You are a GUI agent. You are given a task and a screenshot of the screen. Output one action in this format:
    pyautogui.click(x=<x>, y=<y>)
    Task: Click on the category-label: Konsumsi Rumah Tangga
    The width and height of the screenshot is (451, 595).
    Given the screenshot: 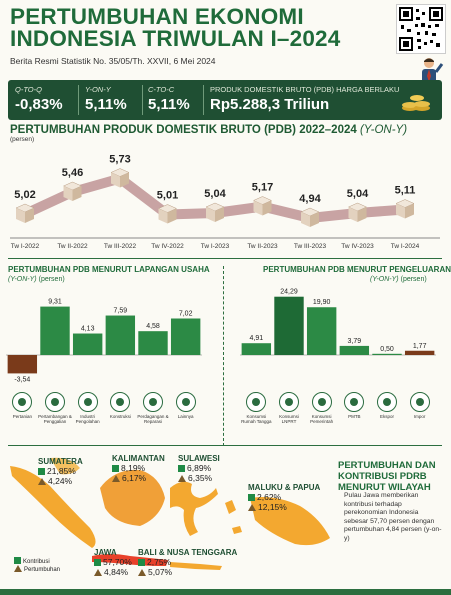 What is the action you would take?
    pyautogui.click(x=256, y=419)
    